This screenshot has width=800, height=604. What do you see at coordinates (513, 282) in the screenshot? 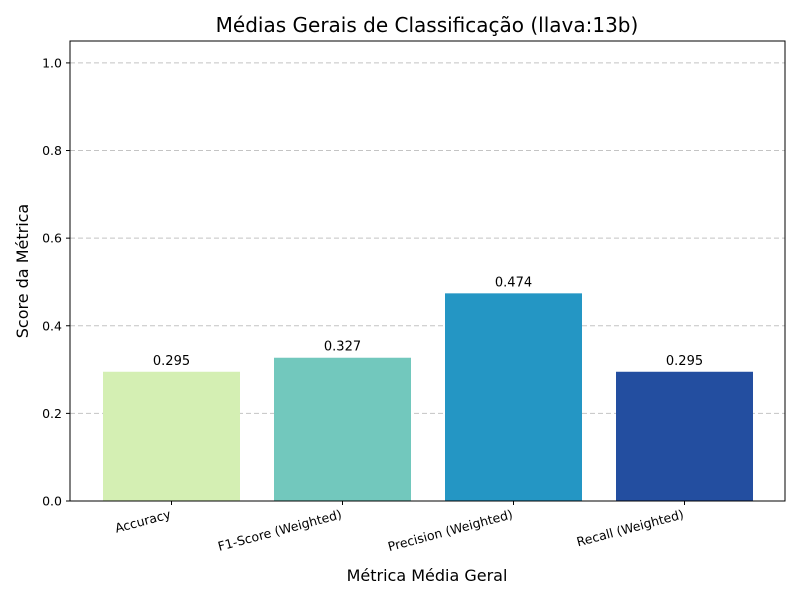
I see `bar-value-label: 0.474` at bounding box center [513, 282].